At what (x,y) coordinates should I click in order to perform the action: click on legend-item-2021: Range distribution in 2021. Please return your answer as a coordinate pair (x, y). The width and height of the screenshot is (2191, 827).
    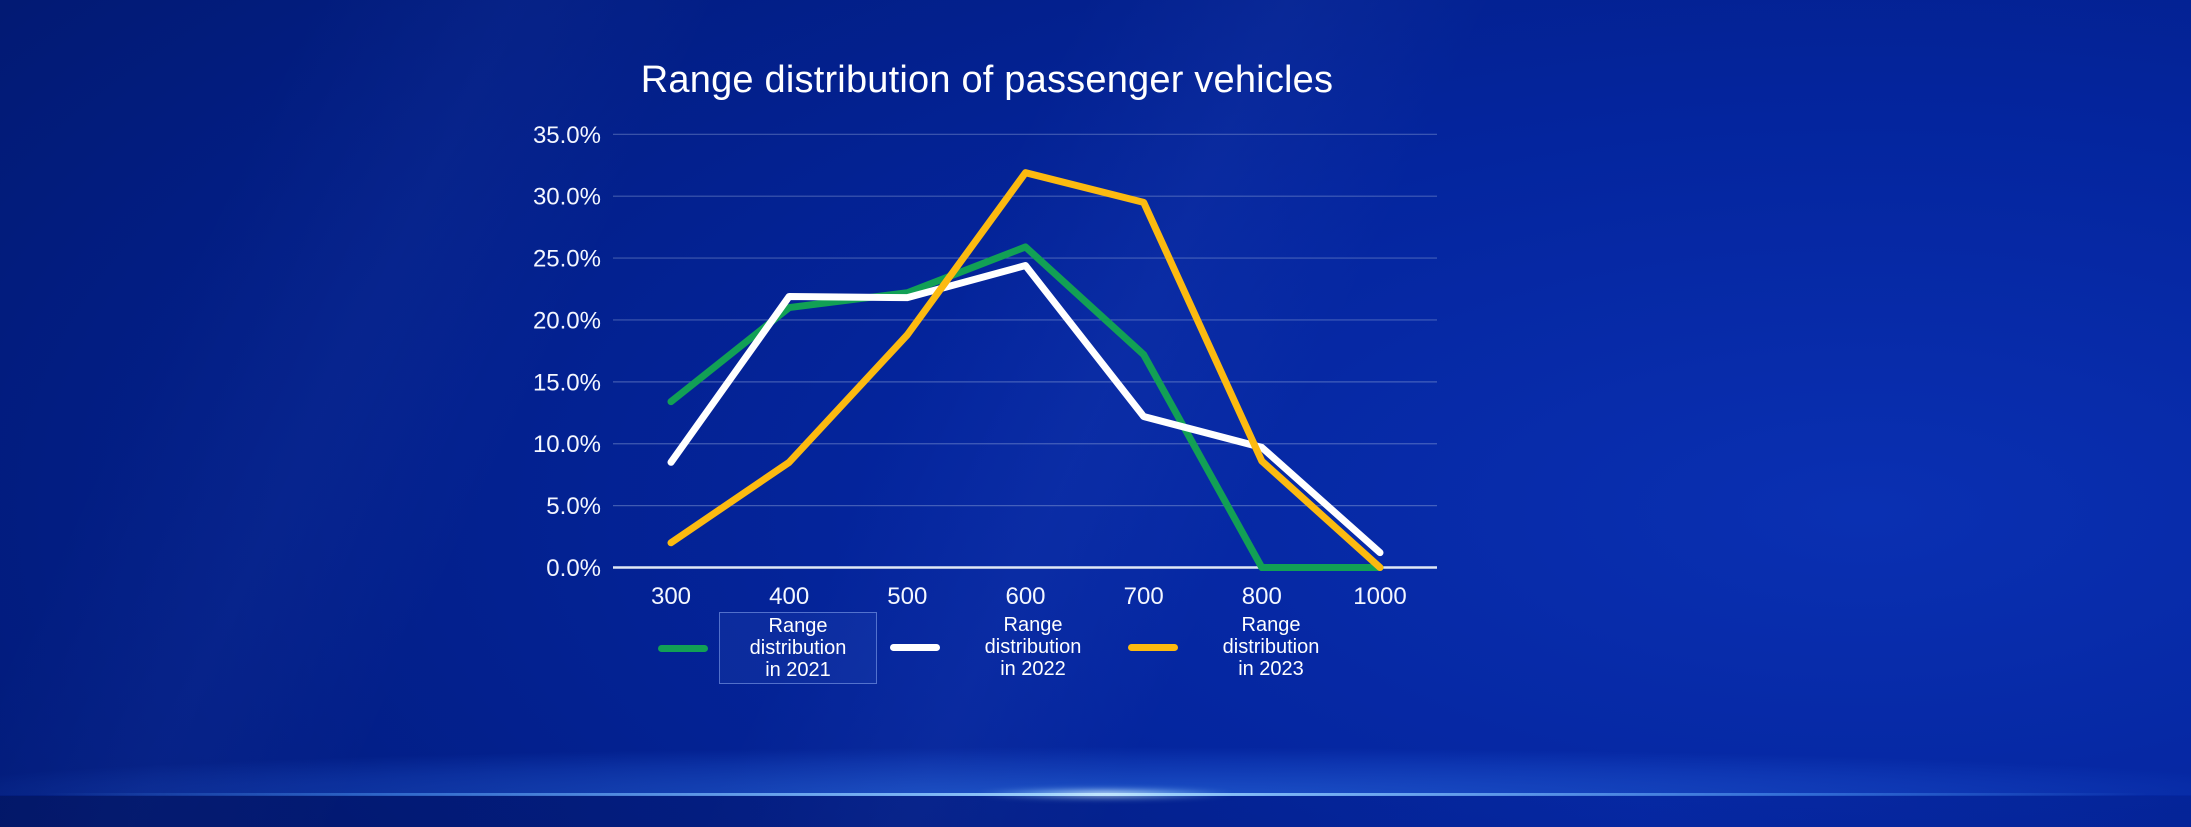
    Looking at the image, I should click on (767, 648).